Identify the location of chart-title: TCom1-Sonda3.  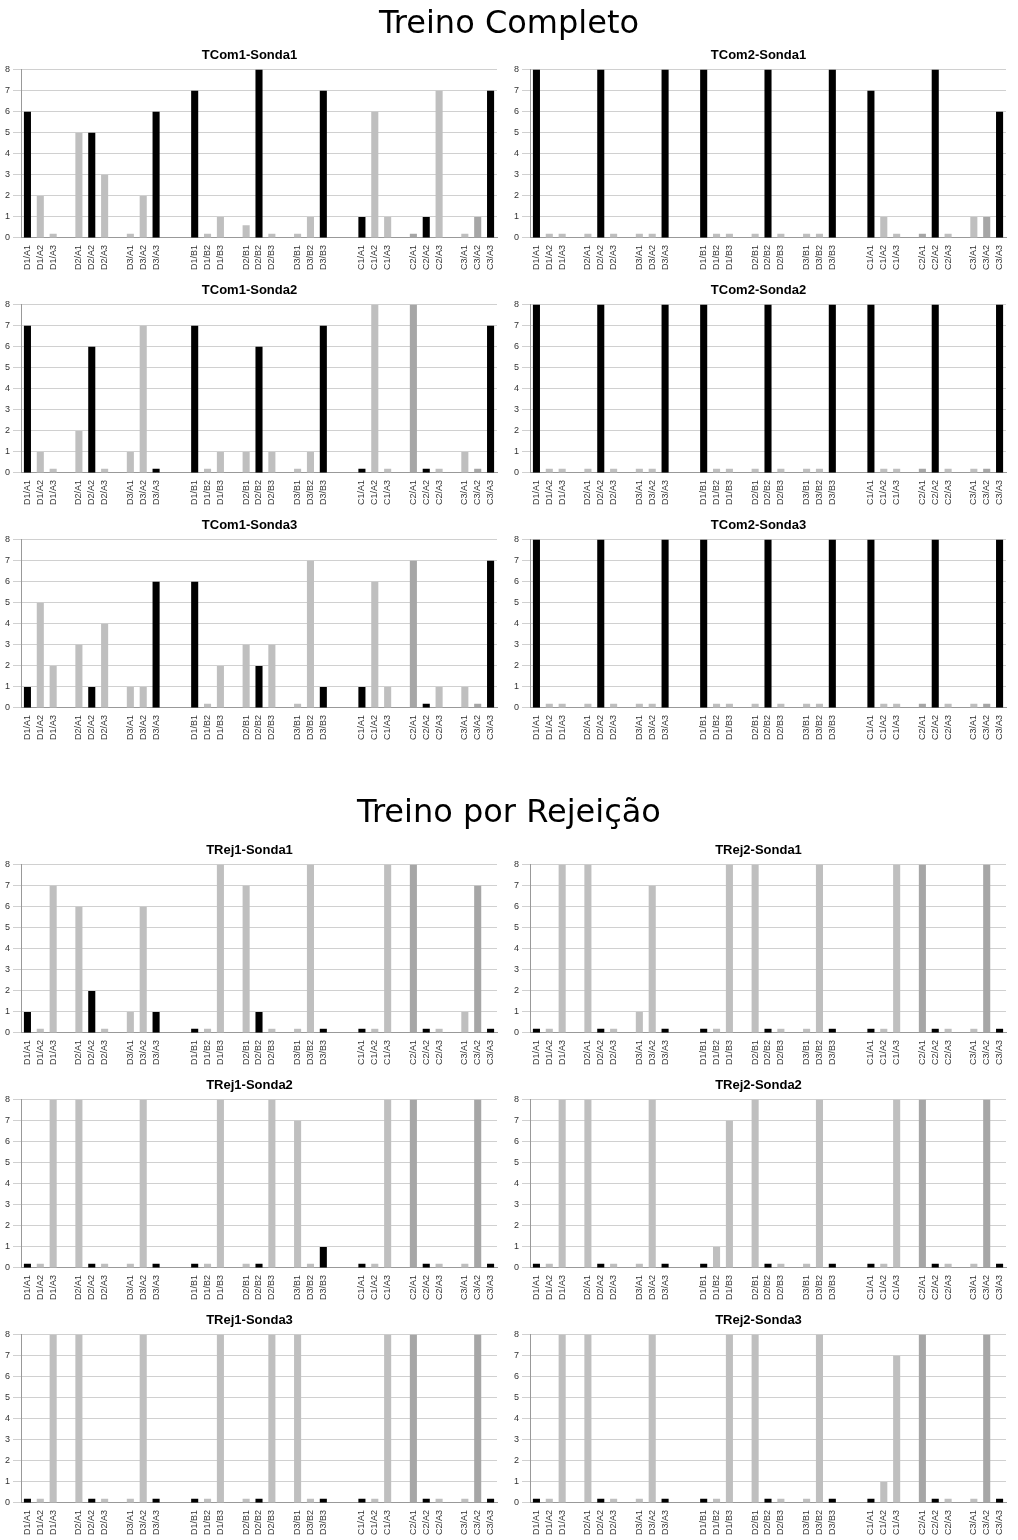
(249, 525).